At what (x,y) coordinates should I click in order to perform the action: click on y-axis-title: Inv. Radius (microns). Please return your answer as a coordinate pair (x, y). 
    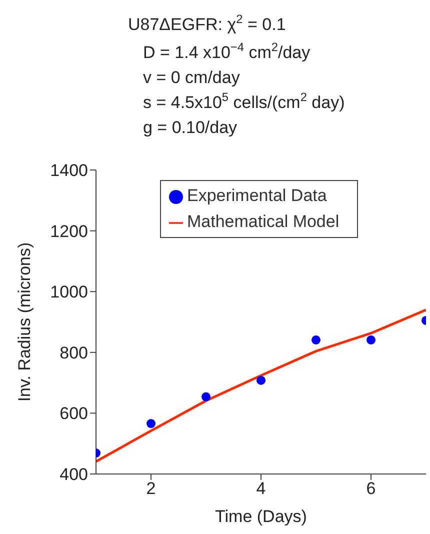
    Looking at the image, I should click on (24, 322).